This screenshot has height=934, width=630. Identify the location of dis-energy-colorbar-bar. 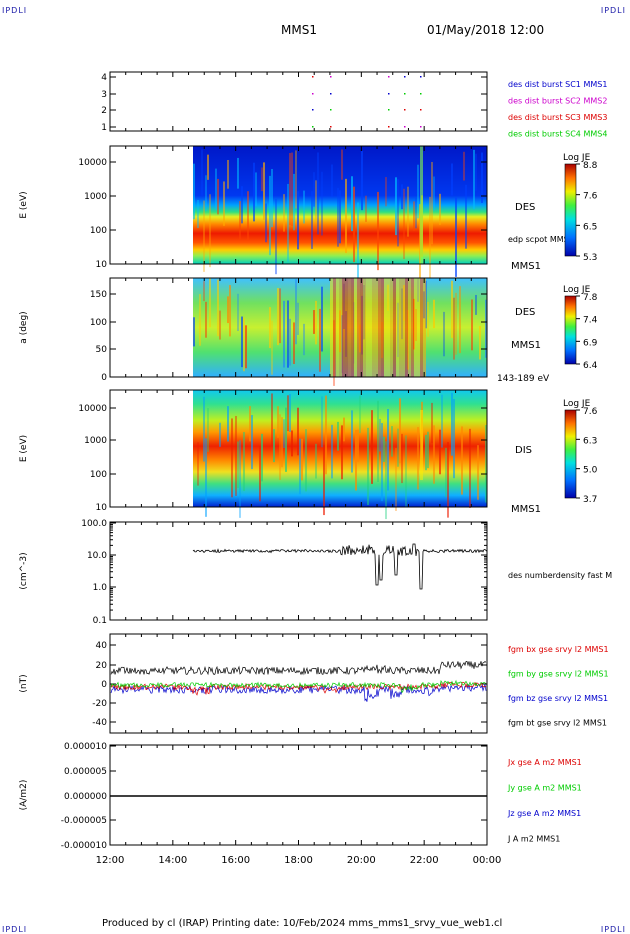
(570, 454).